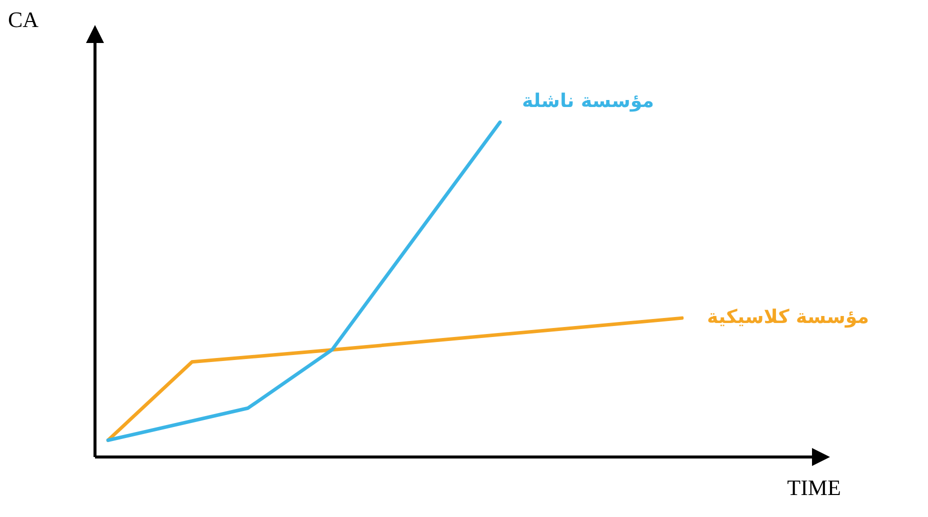 The image size is (928, 517). What do you see at coordinates (814, 487) in the screenshot?
I see `x-axis-title: TIME` at bounding box center [814, 487].